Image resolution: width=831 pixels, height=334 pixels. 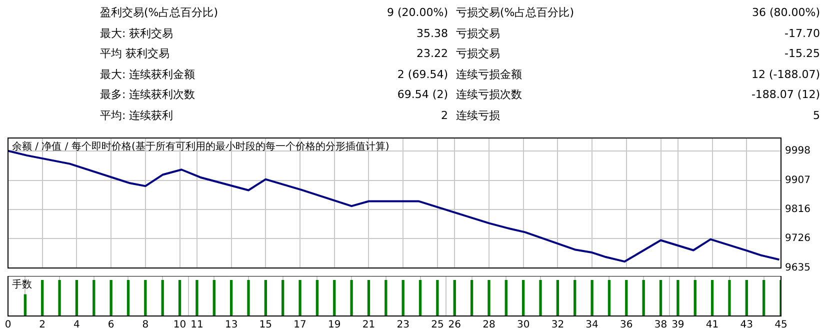 What do you see at coordinates (148, 75) in the screenshot?
I see `text: 最大: 连续获利金额` at bounding box center [148, 75].